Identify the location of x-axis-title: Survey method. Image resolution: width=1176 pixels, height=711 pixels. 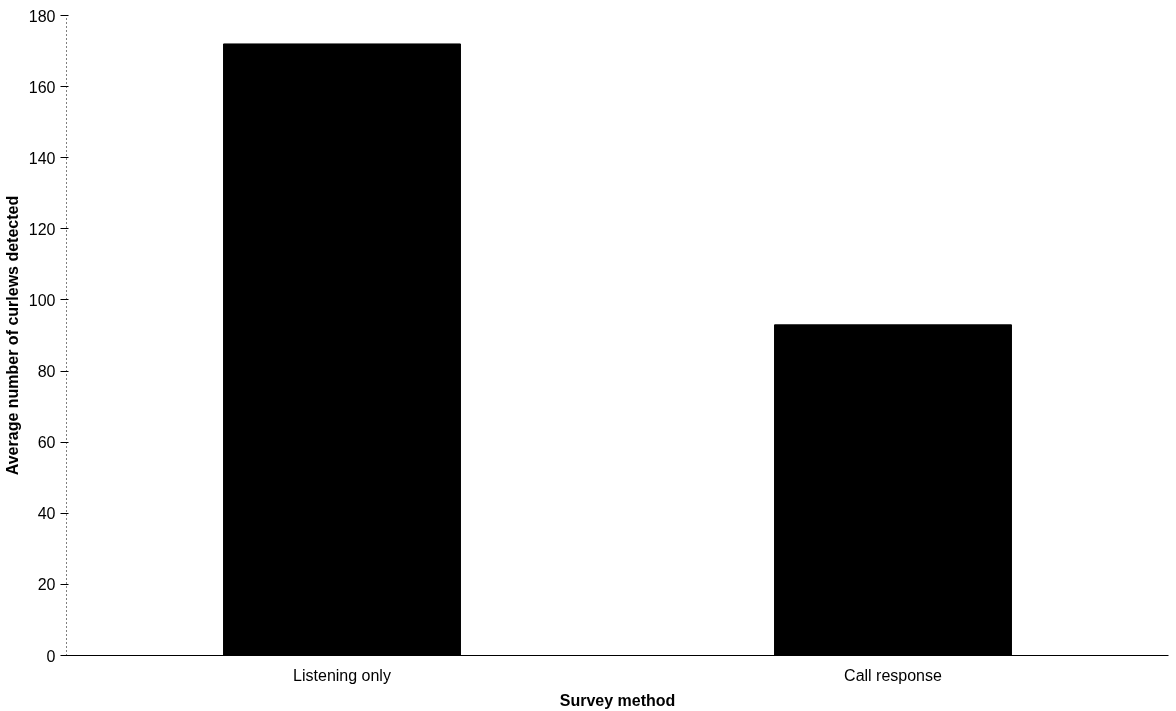
(617, 700).